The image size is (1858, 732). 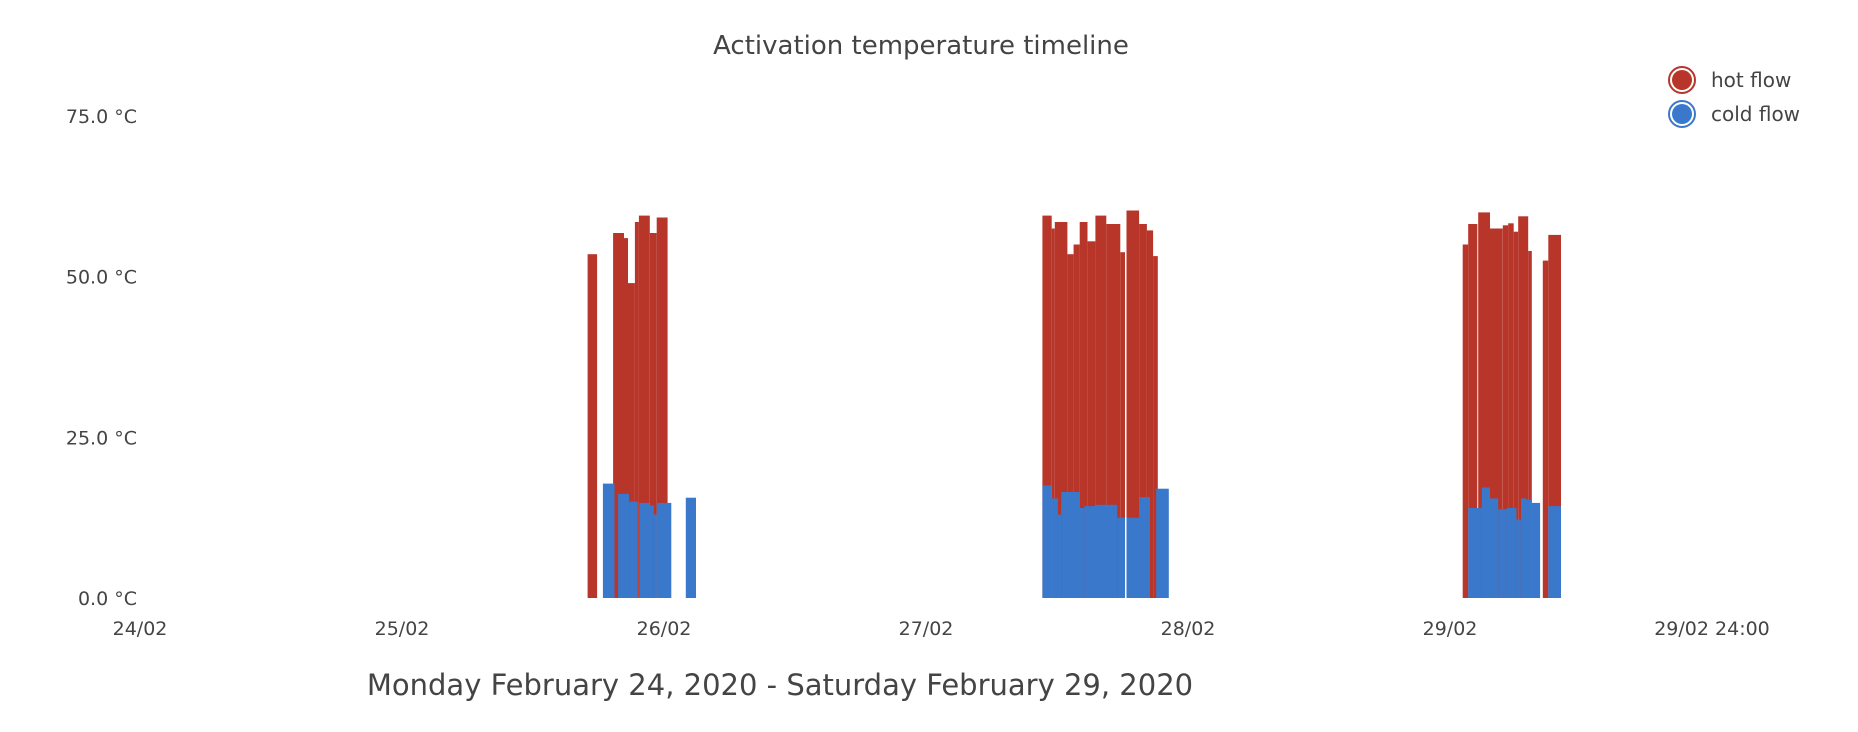 I want to click on y-axis-ticks: 0.0 °C 25.0 °C 50.0 °C 75.0 °C, so click(x=101, y=358).